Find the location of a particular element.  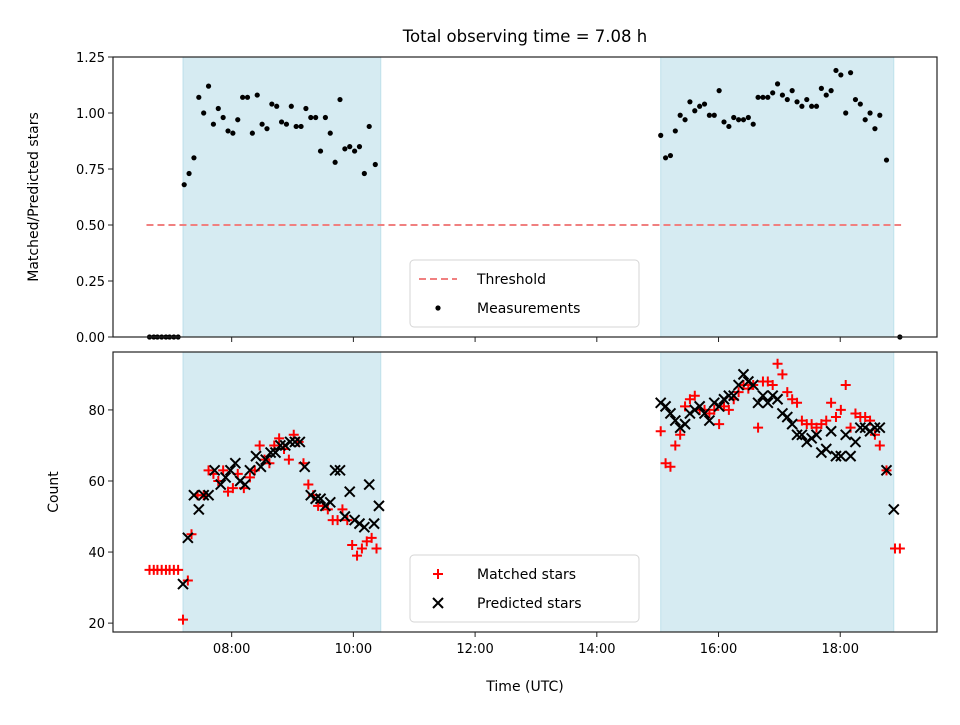

legend-label: Threshold is located at coordinates (511, 280).